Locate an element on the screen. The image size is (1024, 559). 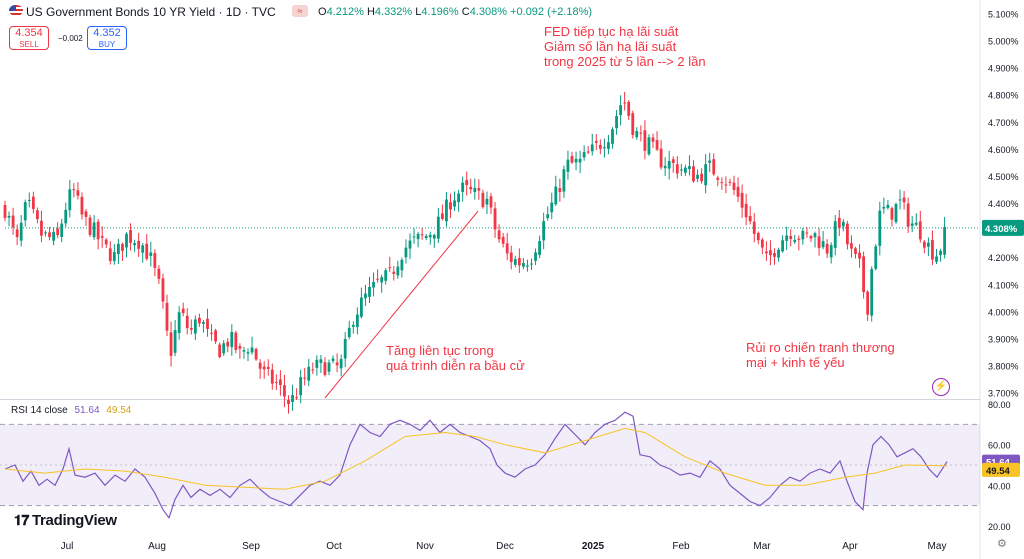
sell-label: SELL is located at coordinates (29, 44).